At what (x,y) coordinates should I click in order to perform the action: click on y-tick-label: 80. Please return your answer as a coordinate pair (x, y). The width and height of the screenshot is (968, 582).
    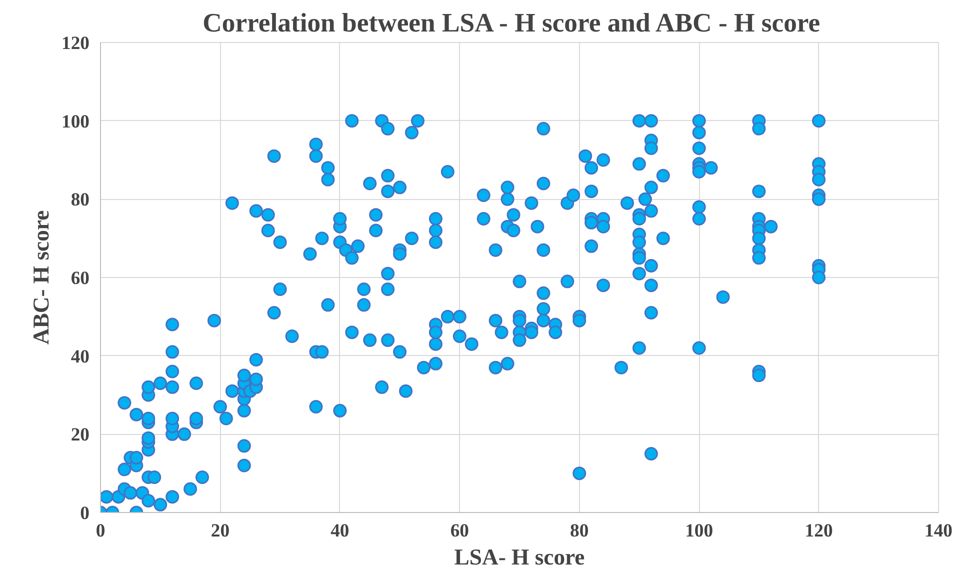
    Looking at the image, I should click on (80, 200).